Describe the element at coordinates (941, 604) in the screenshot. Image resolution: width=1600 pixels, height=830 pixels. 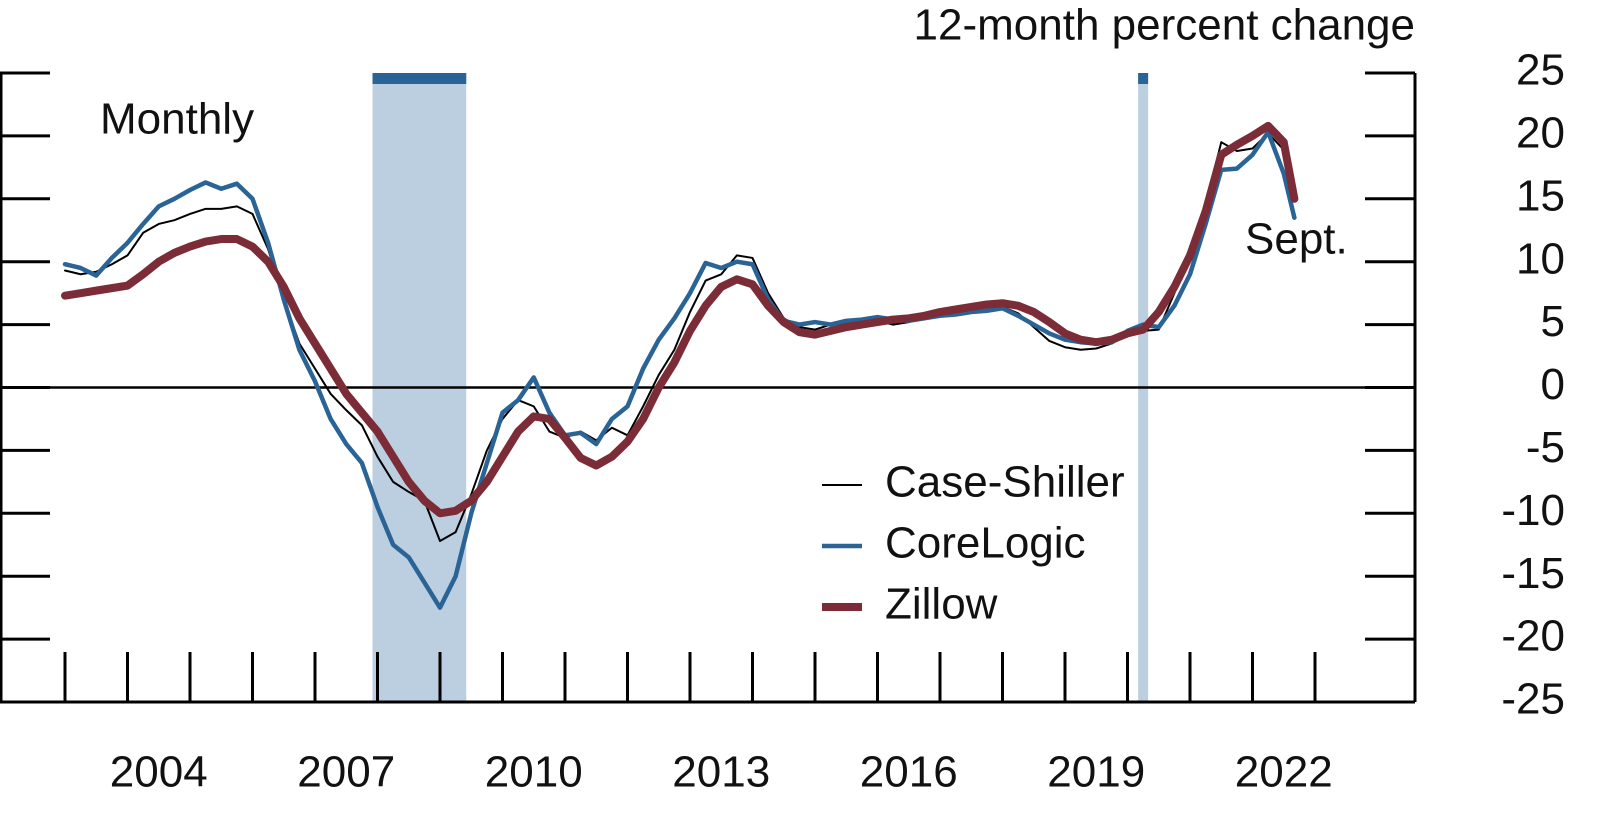
I see `legend-label: Zillow` at that location.